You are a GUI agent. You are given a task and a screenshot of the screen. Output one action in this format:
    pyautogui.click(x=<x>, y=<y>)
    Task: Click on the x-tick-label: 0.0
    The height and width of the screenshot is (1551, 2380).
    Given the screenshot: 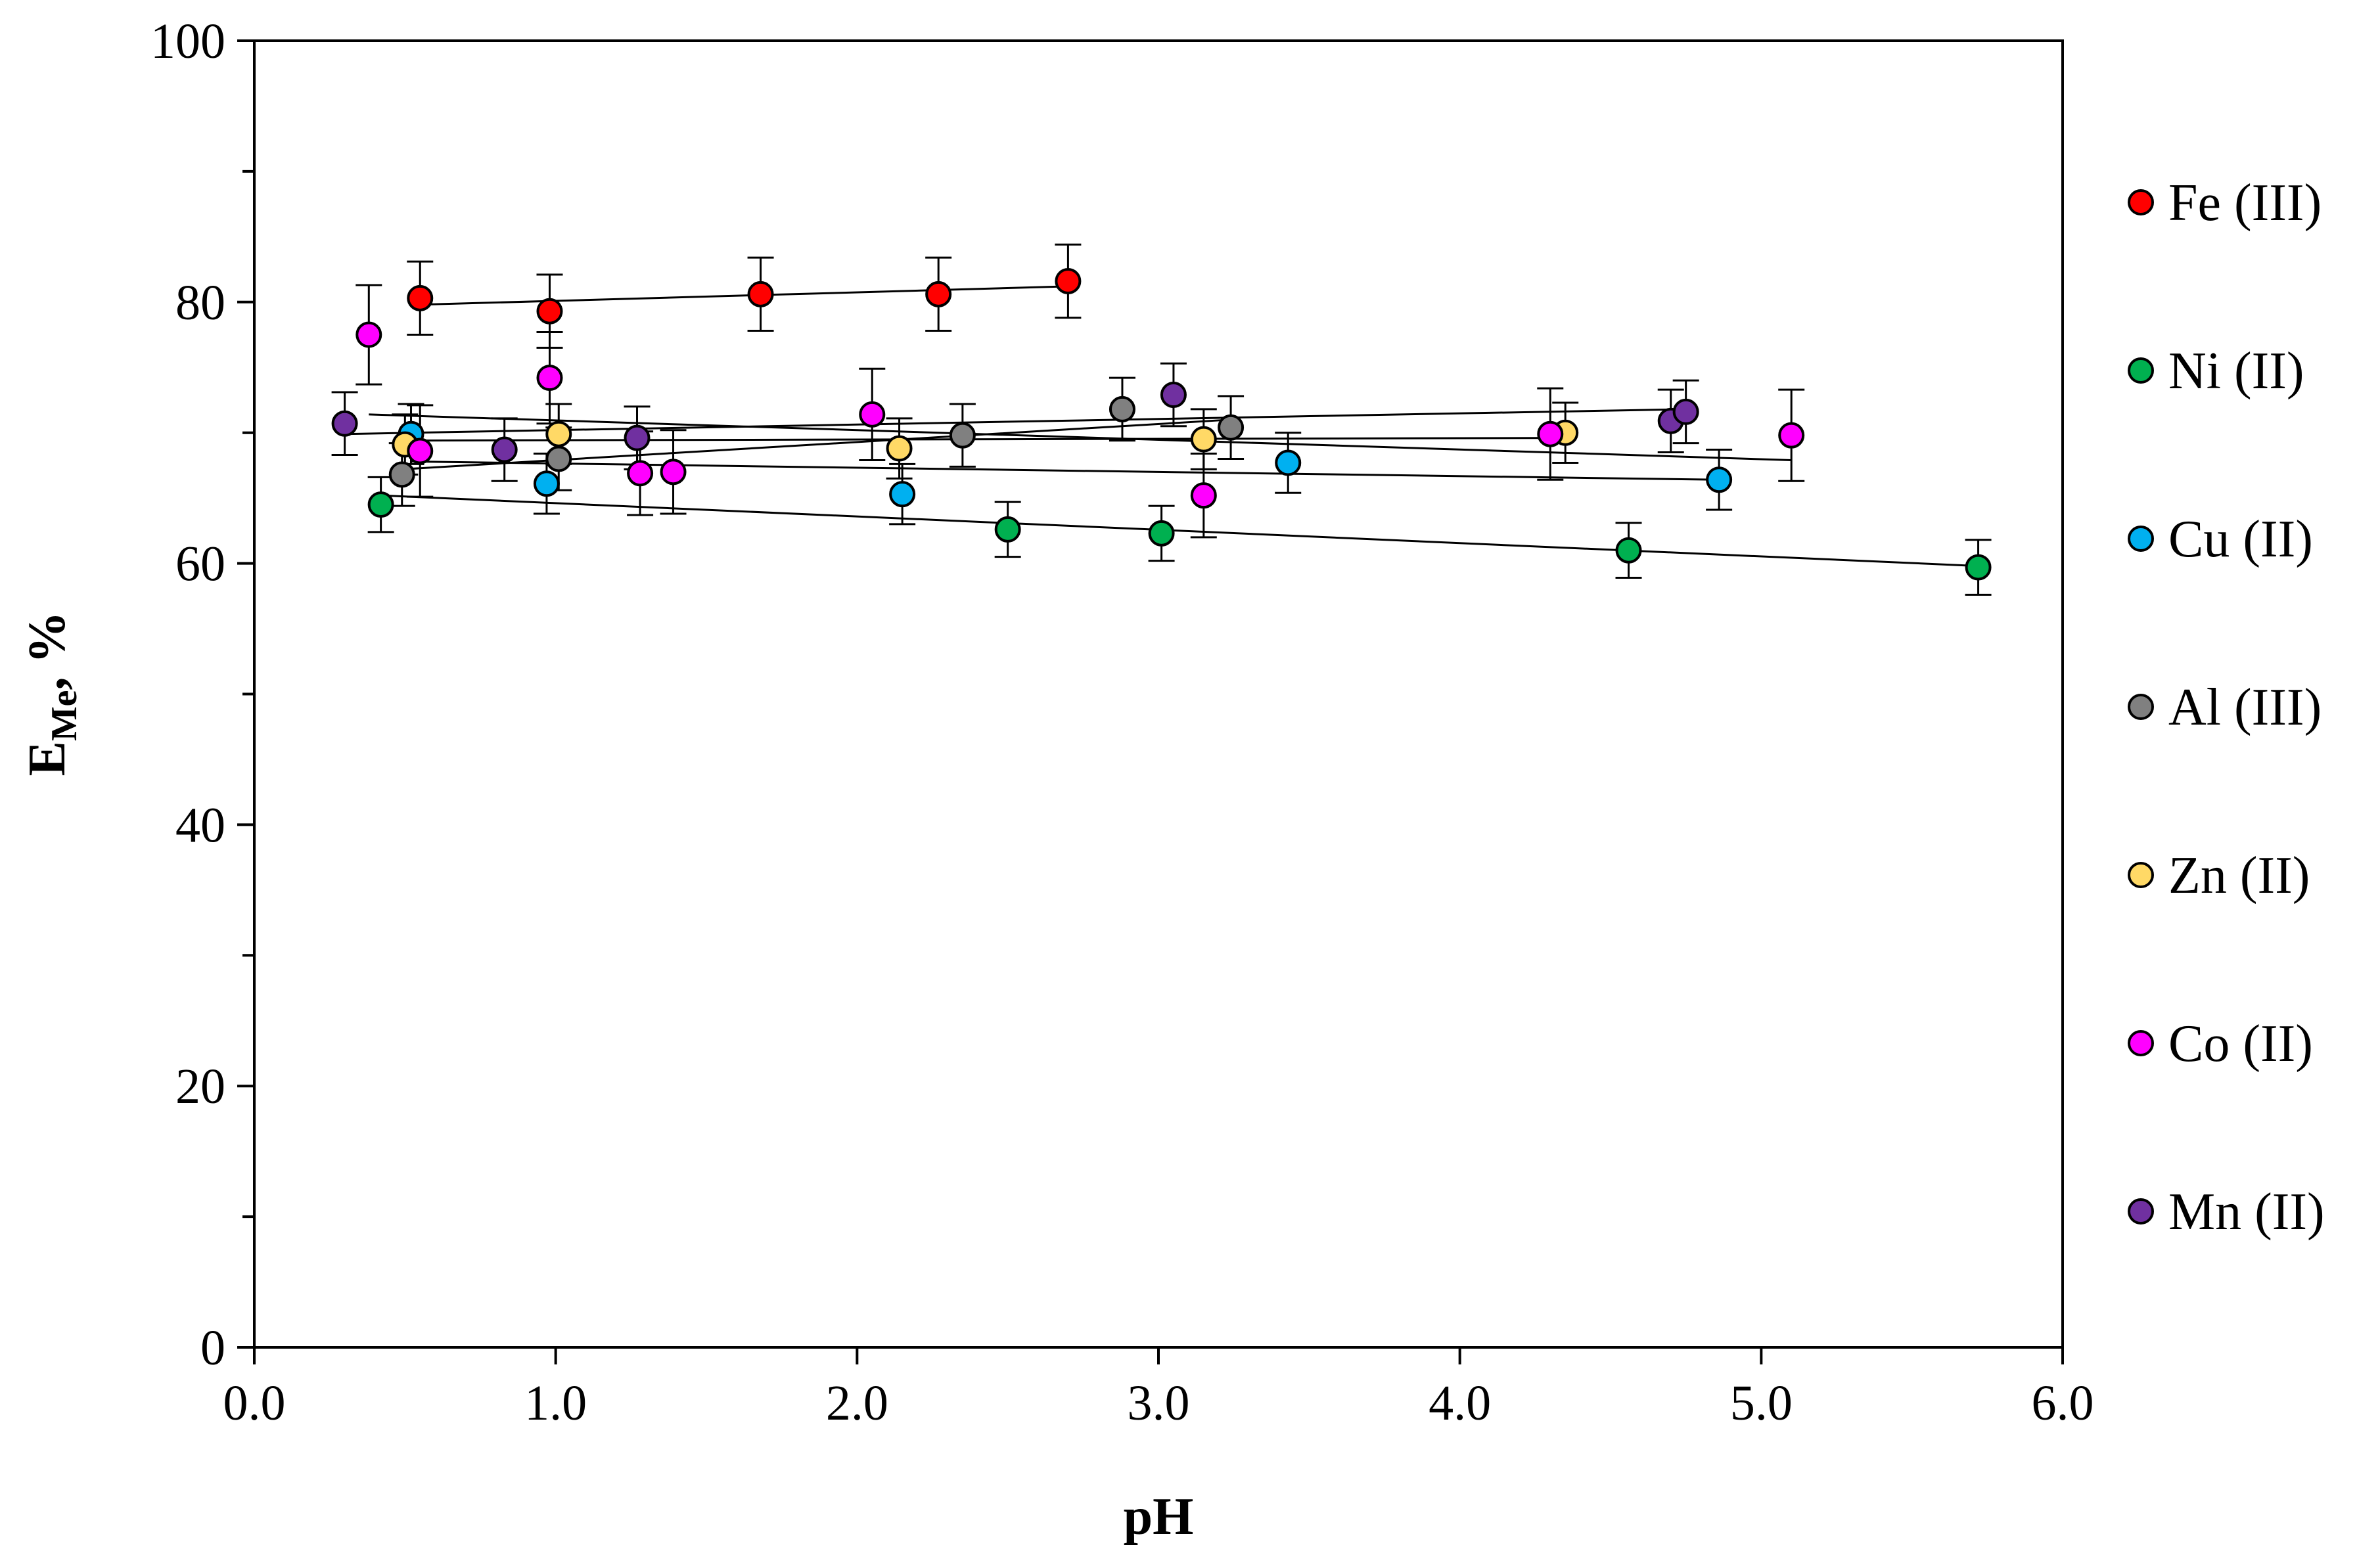 What is the action you would take?
    pyautogui.click(x=254, y=1403)
    